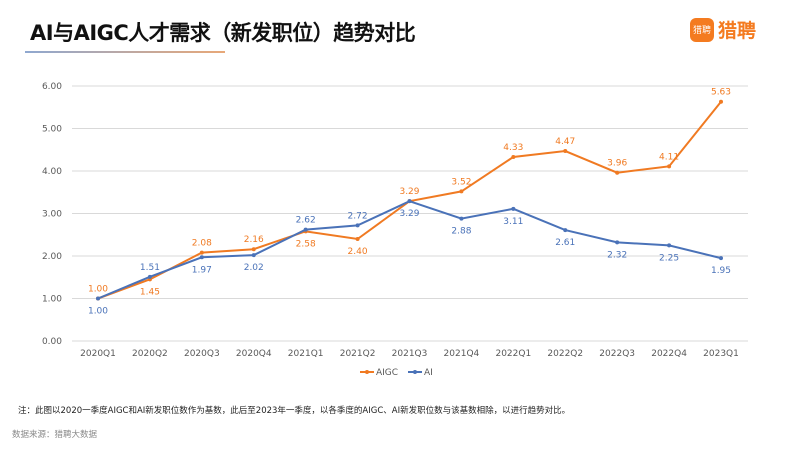  What do you see at coordinates (669, 157) in the screenshot?
I see `data-label: 4.11` at bounding box center [669, 157].